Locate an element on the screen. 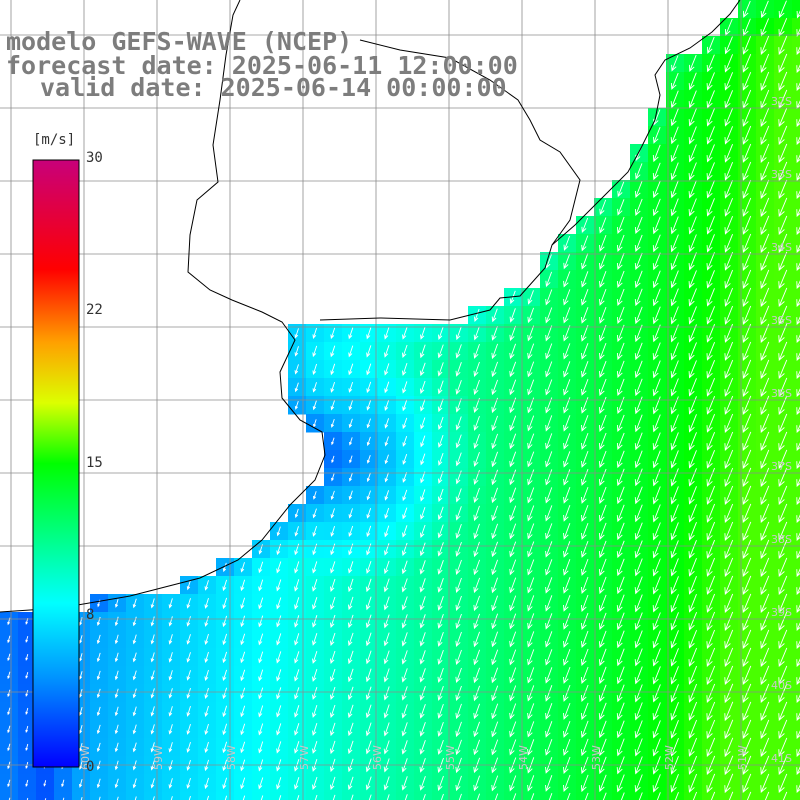  forecast-date: forecast date: 2025-06-11 12:00:00 is located at coordinates (262, 65).